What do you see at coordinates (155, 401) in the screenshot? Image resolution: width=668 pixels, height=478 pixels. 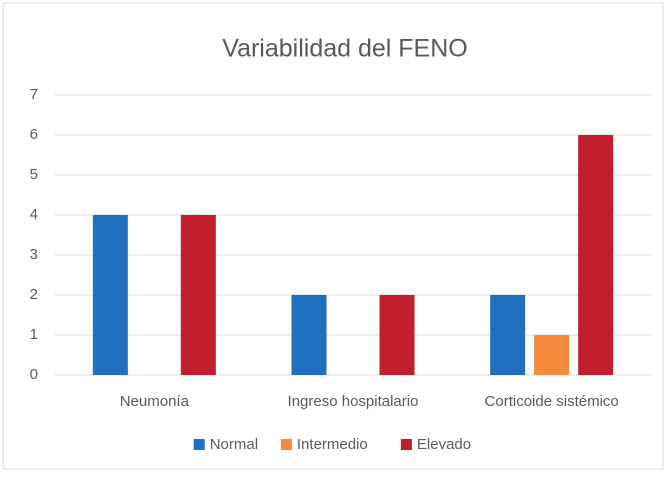 I see `x-tick-label: Neumonía` at bounding box center [155, 401].